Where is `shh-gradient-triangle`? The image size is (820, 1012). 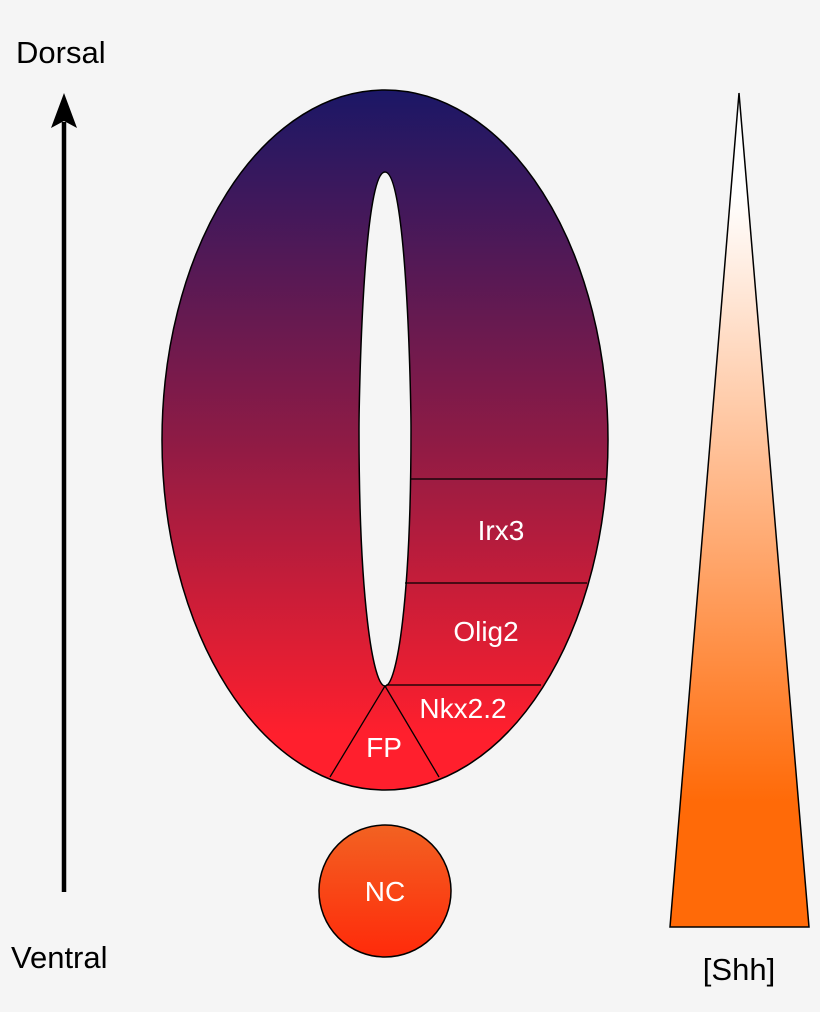 shh-gradient-triangle is located at coordinates (739, 510).